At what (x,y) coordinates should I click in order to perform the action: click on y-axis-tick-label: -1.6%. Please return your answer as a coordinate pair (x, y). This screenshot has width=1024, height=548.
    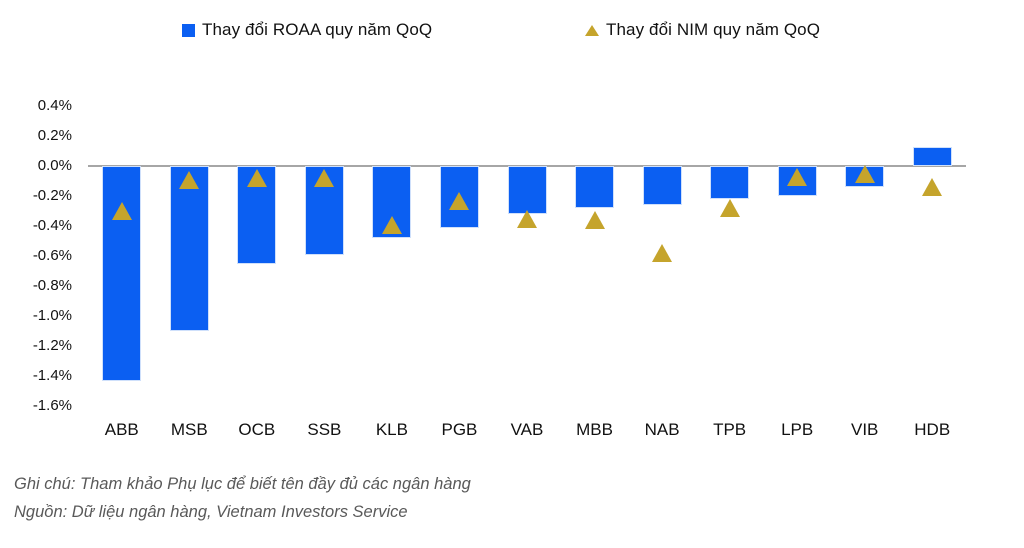
    Looking at the image, I should click on (52, 405).